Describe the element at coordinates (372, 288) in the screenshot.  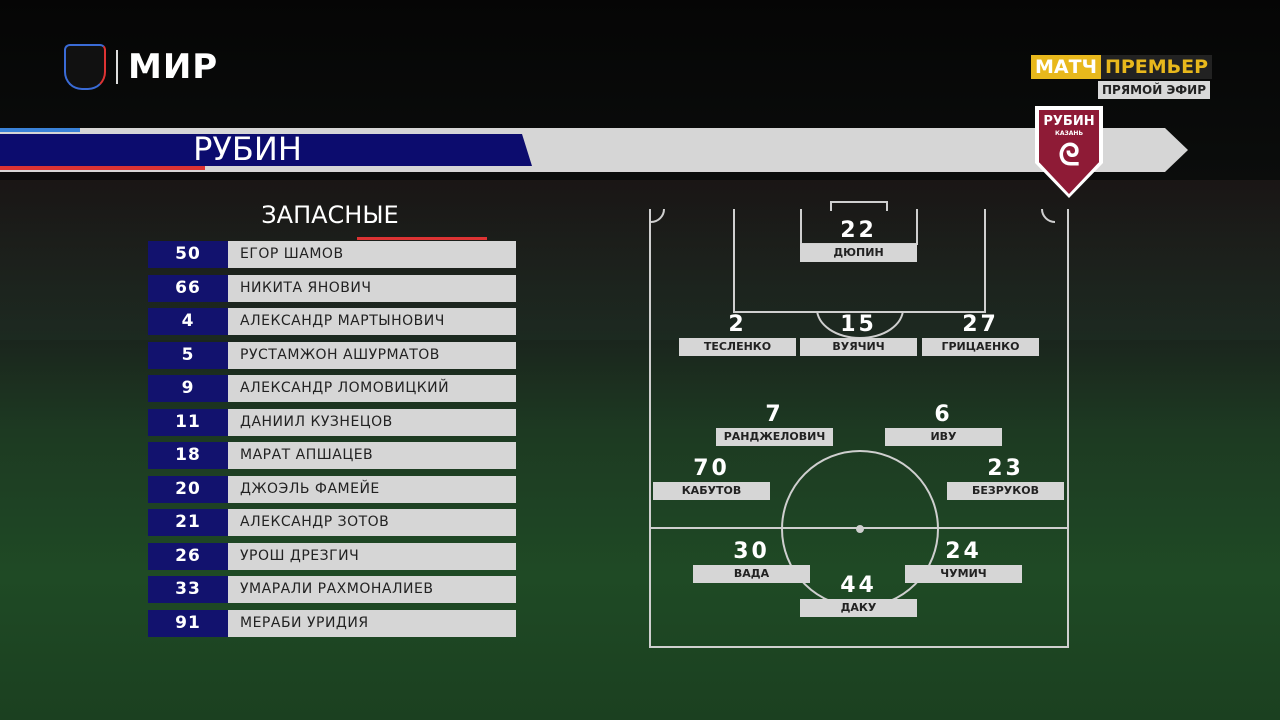
I see `player-name: НИКИТА ЯНОВИЧ` at that location.